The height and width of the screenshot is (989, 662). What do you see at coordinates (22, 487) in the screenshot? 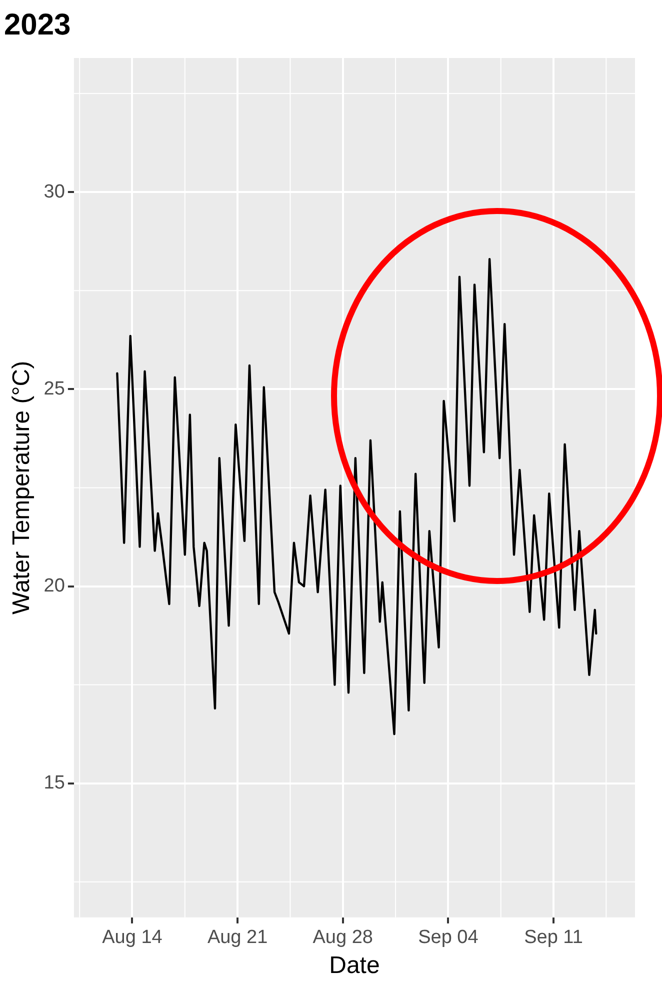
I see `y-axis-title: Water Temperature (°C)` at bounding box center [22, 487].